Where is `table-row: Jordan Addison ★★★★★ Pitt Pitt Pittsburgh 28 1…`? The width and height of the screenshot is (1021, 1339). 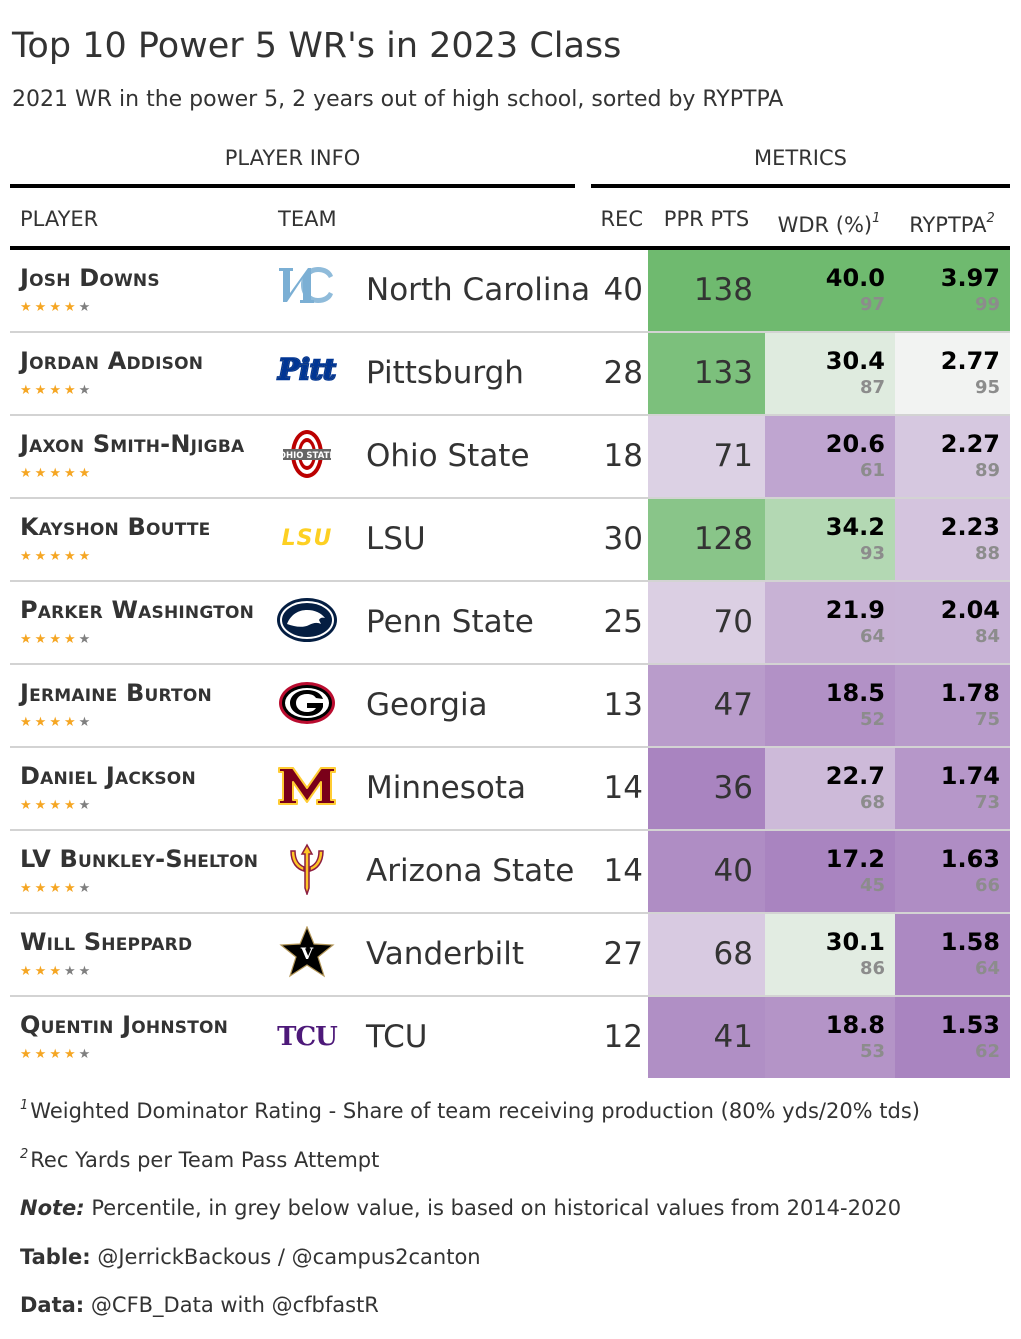
table-row: Jordan Addison ★★★★★ Pitt Pitt Pittsburgh 28 1… is located at coordinates (510, 374).